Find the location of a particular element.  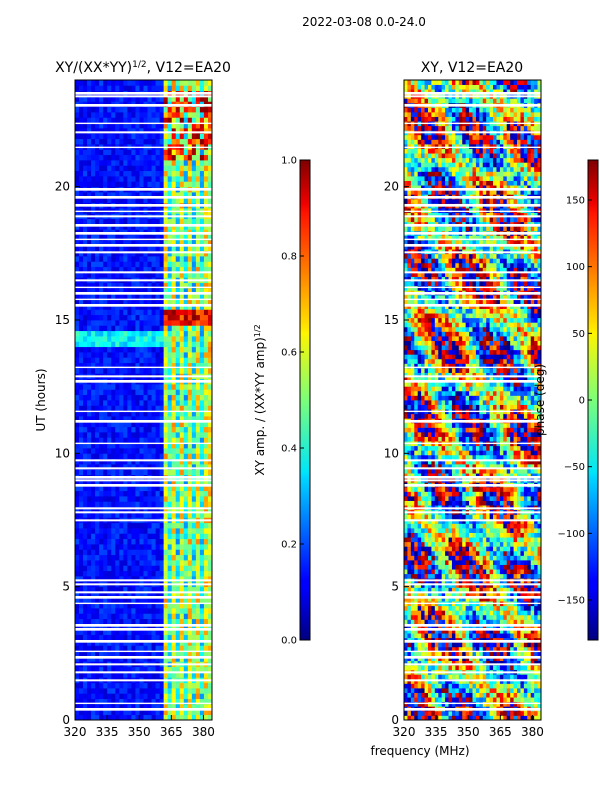

colorbar1-tick-label: 0.2 is located at coordinates (289, 545).